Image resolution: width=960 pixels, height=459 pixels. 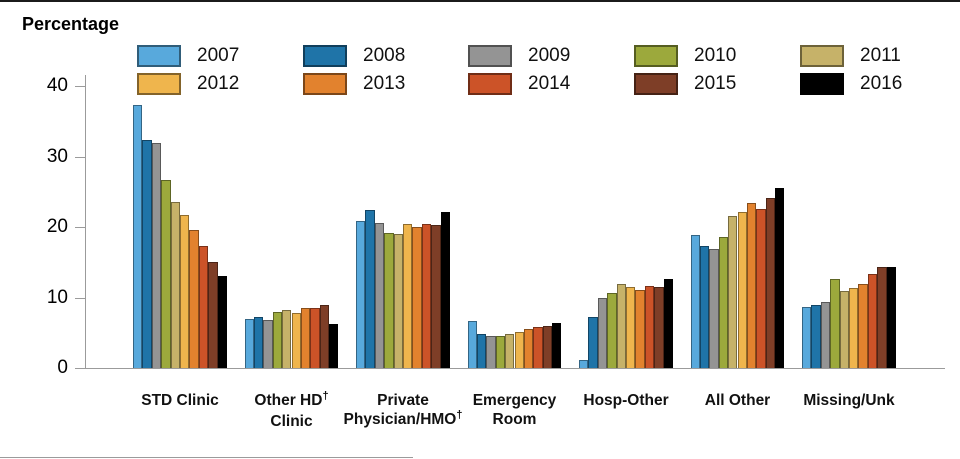 What do you see at coordinates (206, 457) in the screenshot?
I see `bottom-border-rule` at bounding box center [206, 457].